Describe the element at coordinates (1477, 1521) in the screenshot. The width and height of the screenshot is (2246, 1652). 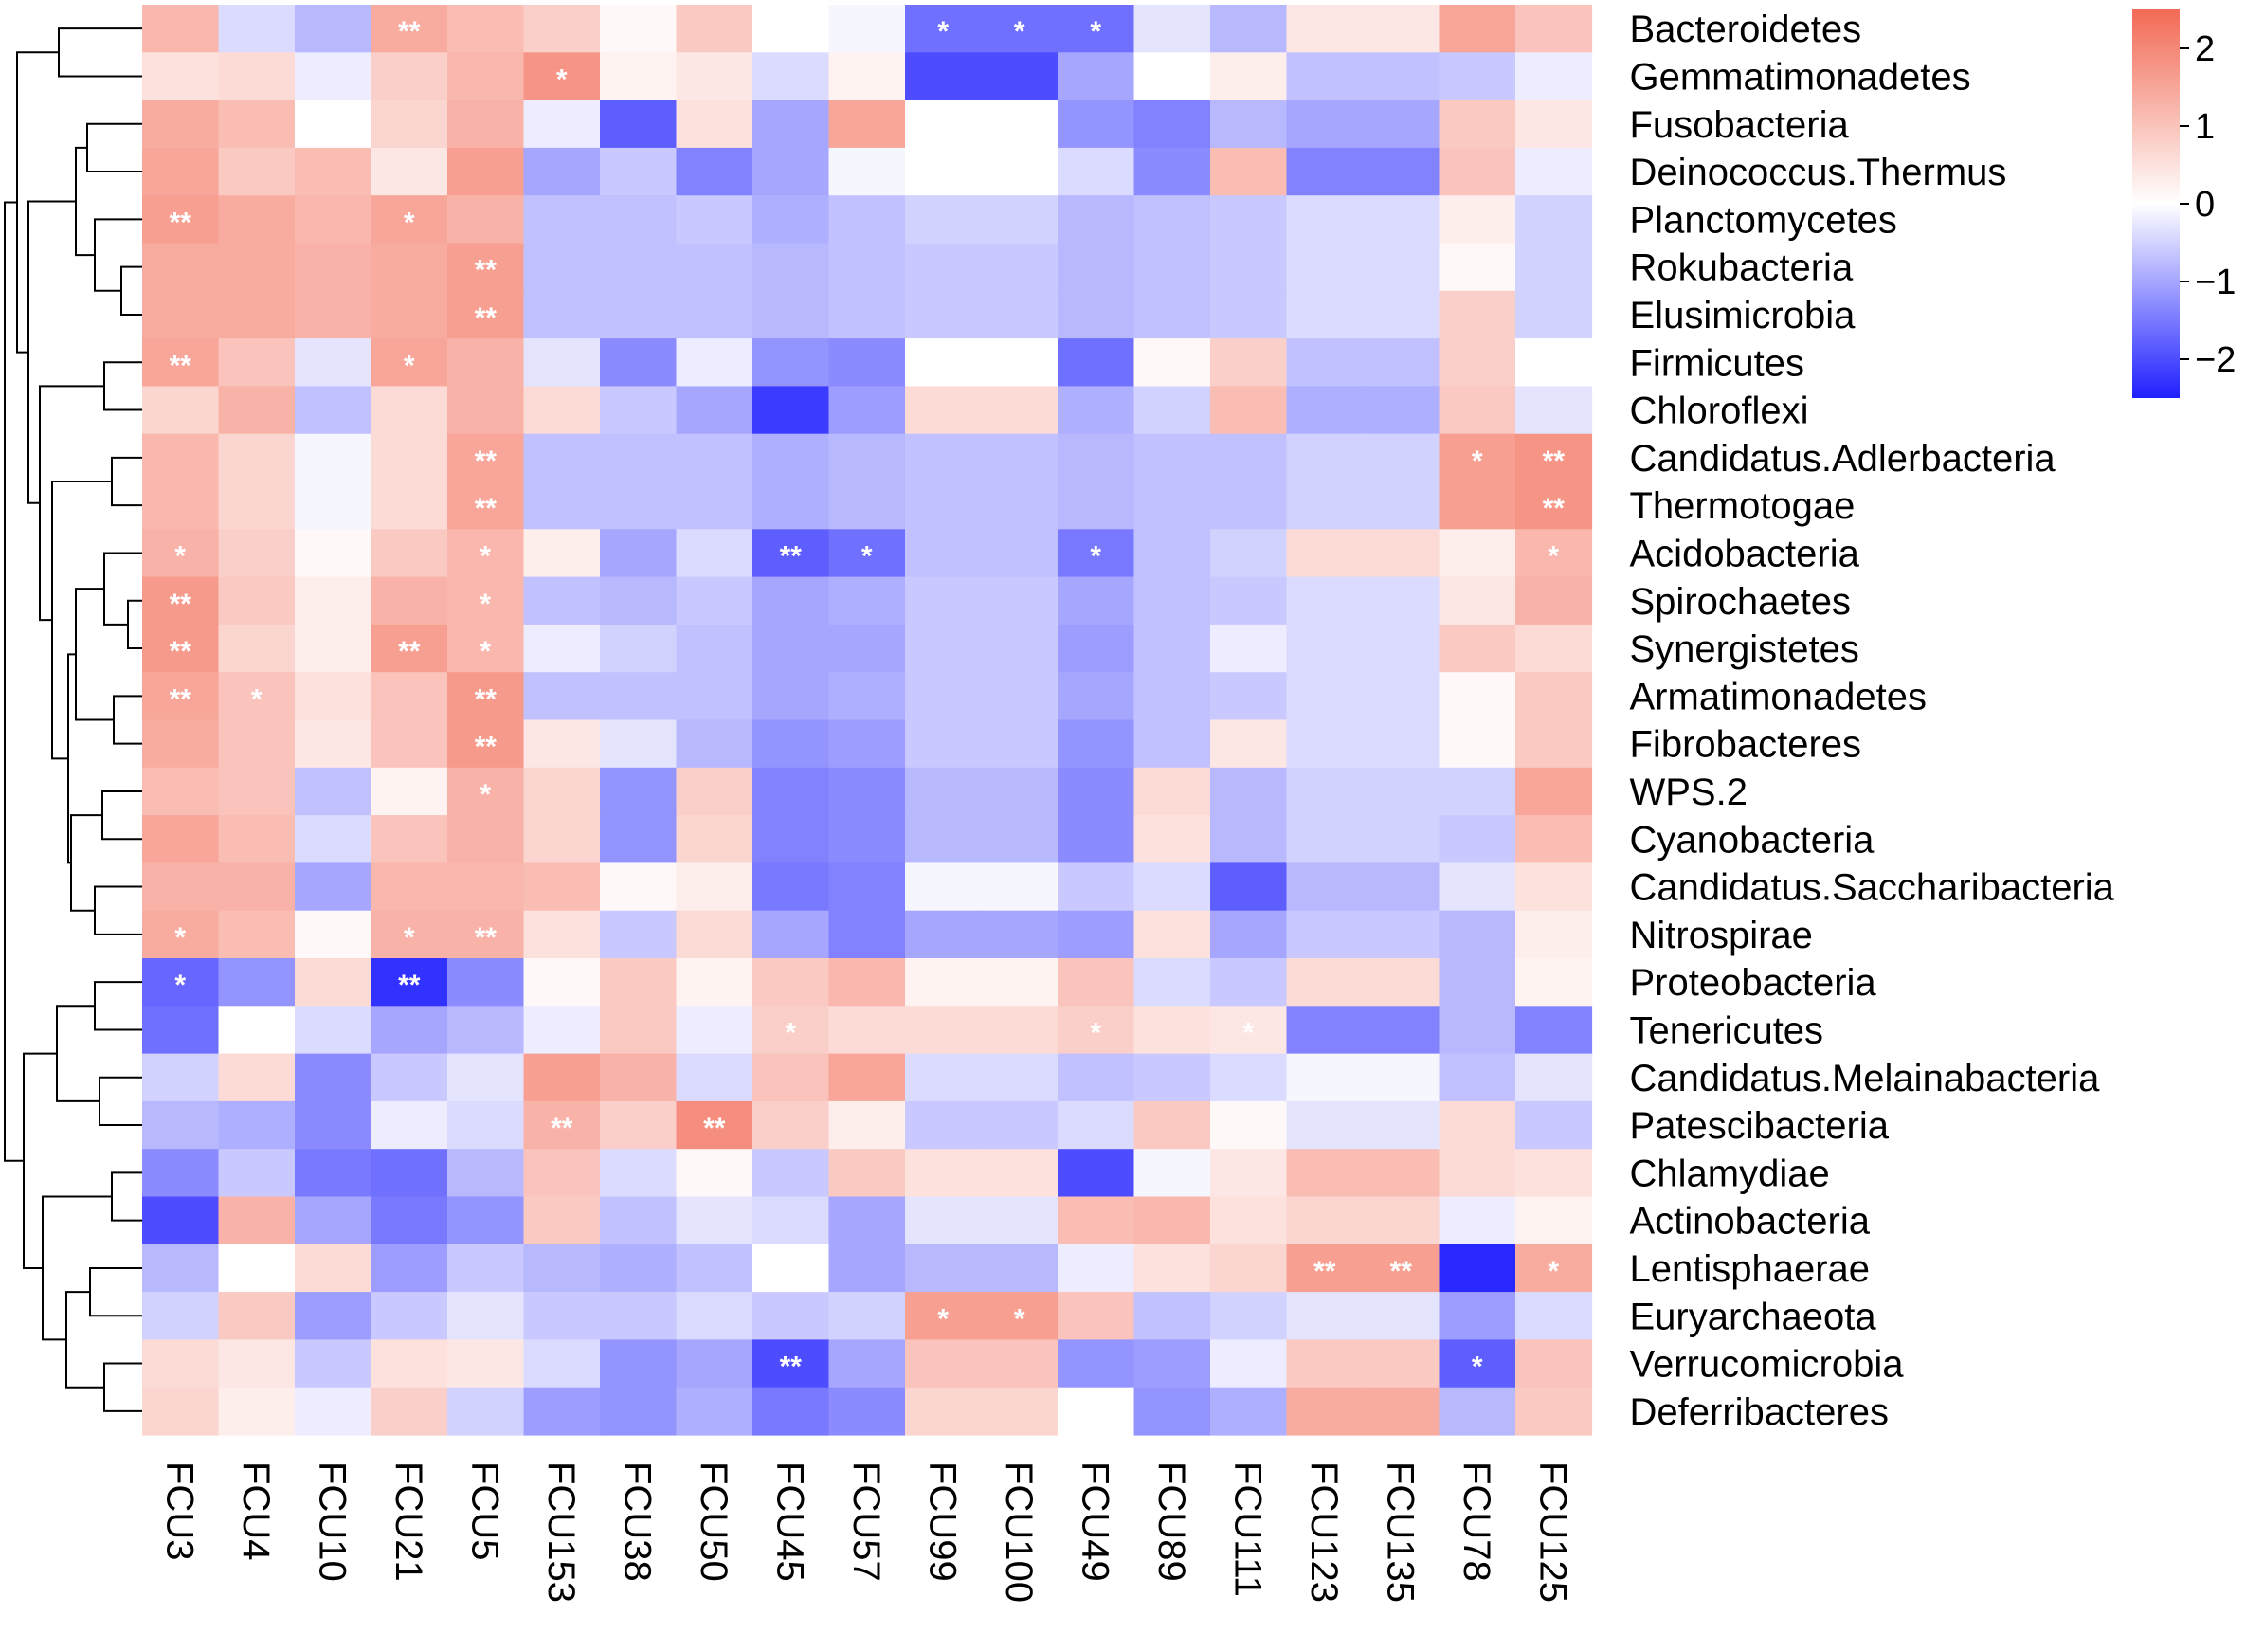
I see `col-label-fcu78: FCU78` at that location.